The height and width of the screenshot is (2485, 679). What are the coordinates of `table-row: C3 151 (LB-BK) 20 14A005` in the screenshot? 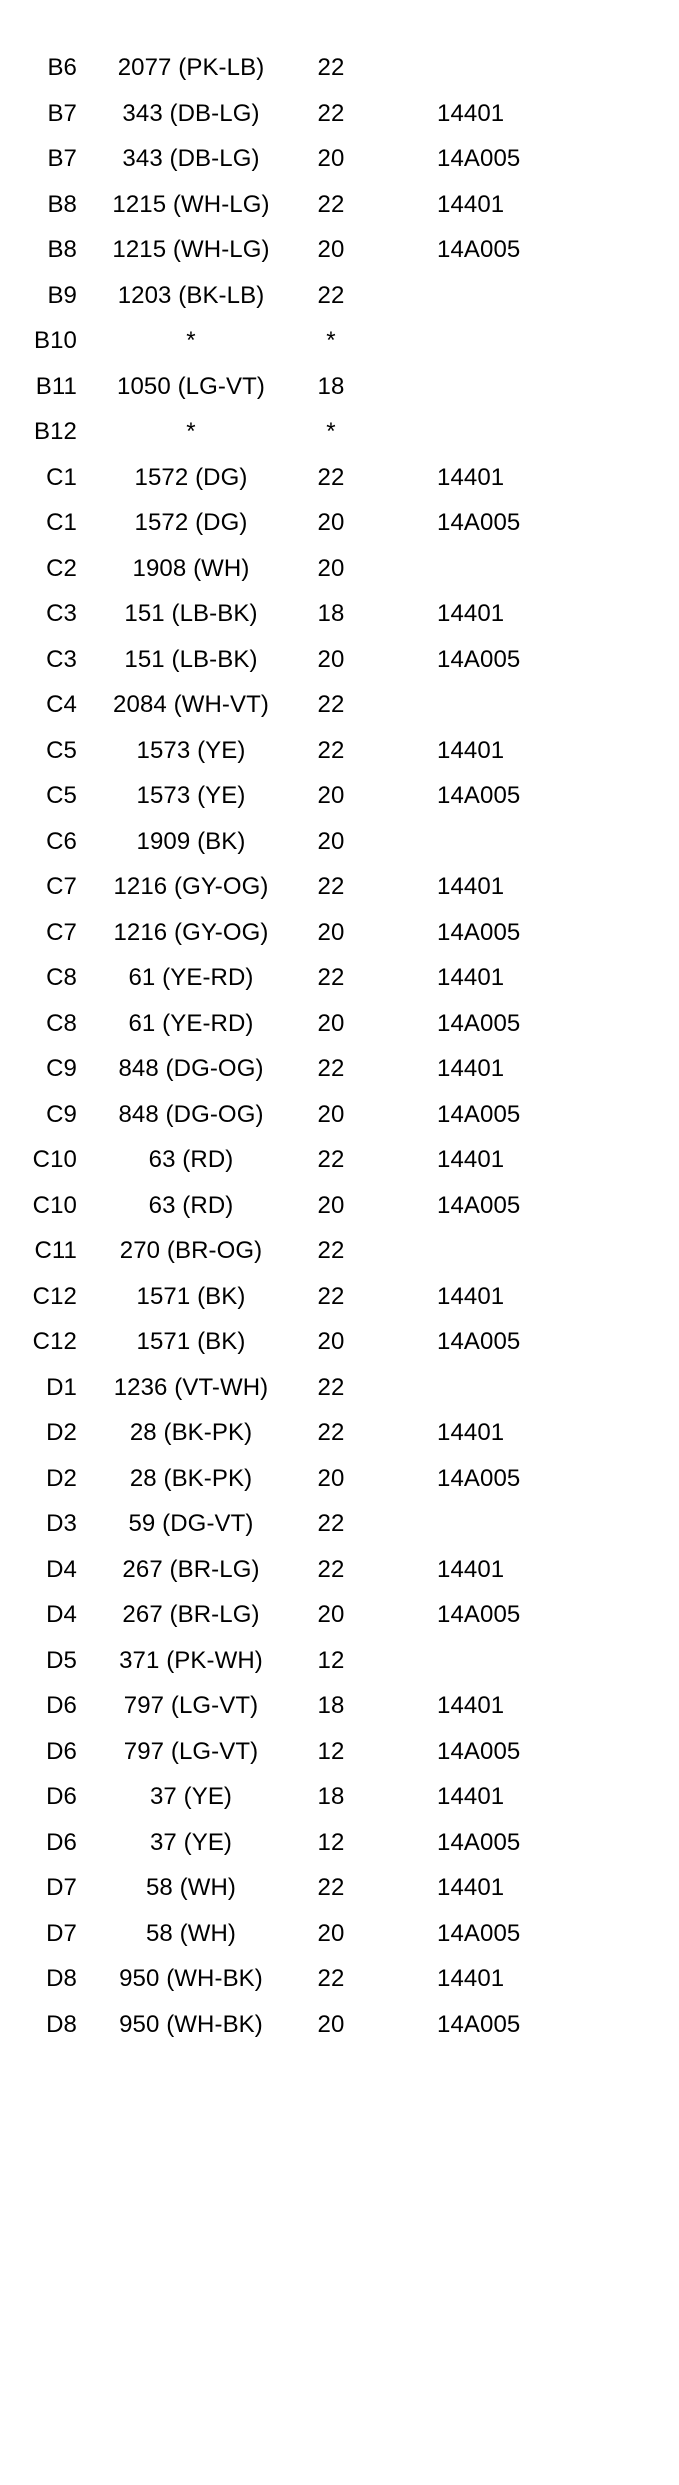 It's located at (339, 660).